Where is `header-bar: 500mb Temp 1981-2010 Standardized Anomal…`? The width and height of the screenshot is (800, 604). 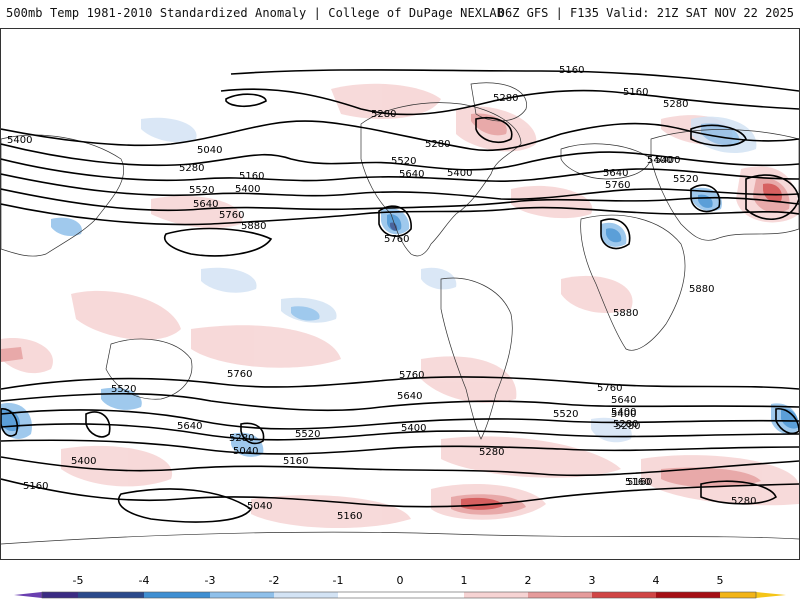 header-bar: 500mb Temp 1981-2010 Standardized Anomal… is located at coordinates (400, 14).